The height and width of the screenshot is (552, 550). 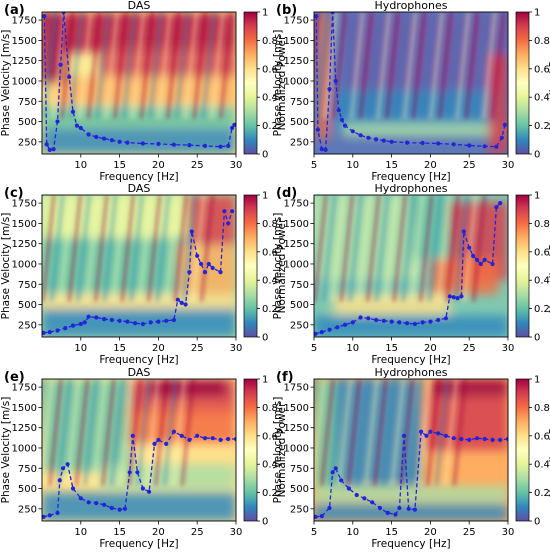 I want to click on y-tick-label: 1250, so click(x=296, y=428).